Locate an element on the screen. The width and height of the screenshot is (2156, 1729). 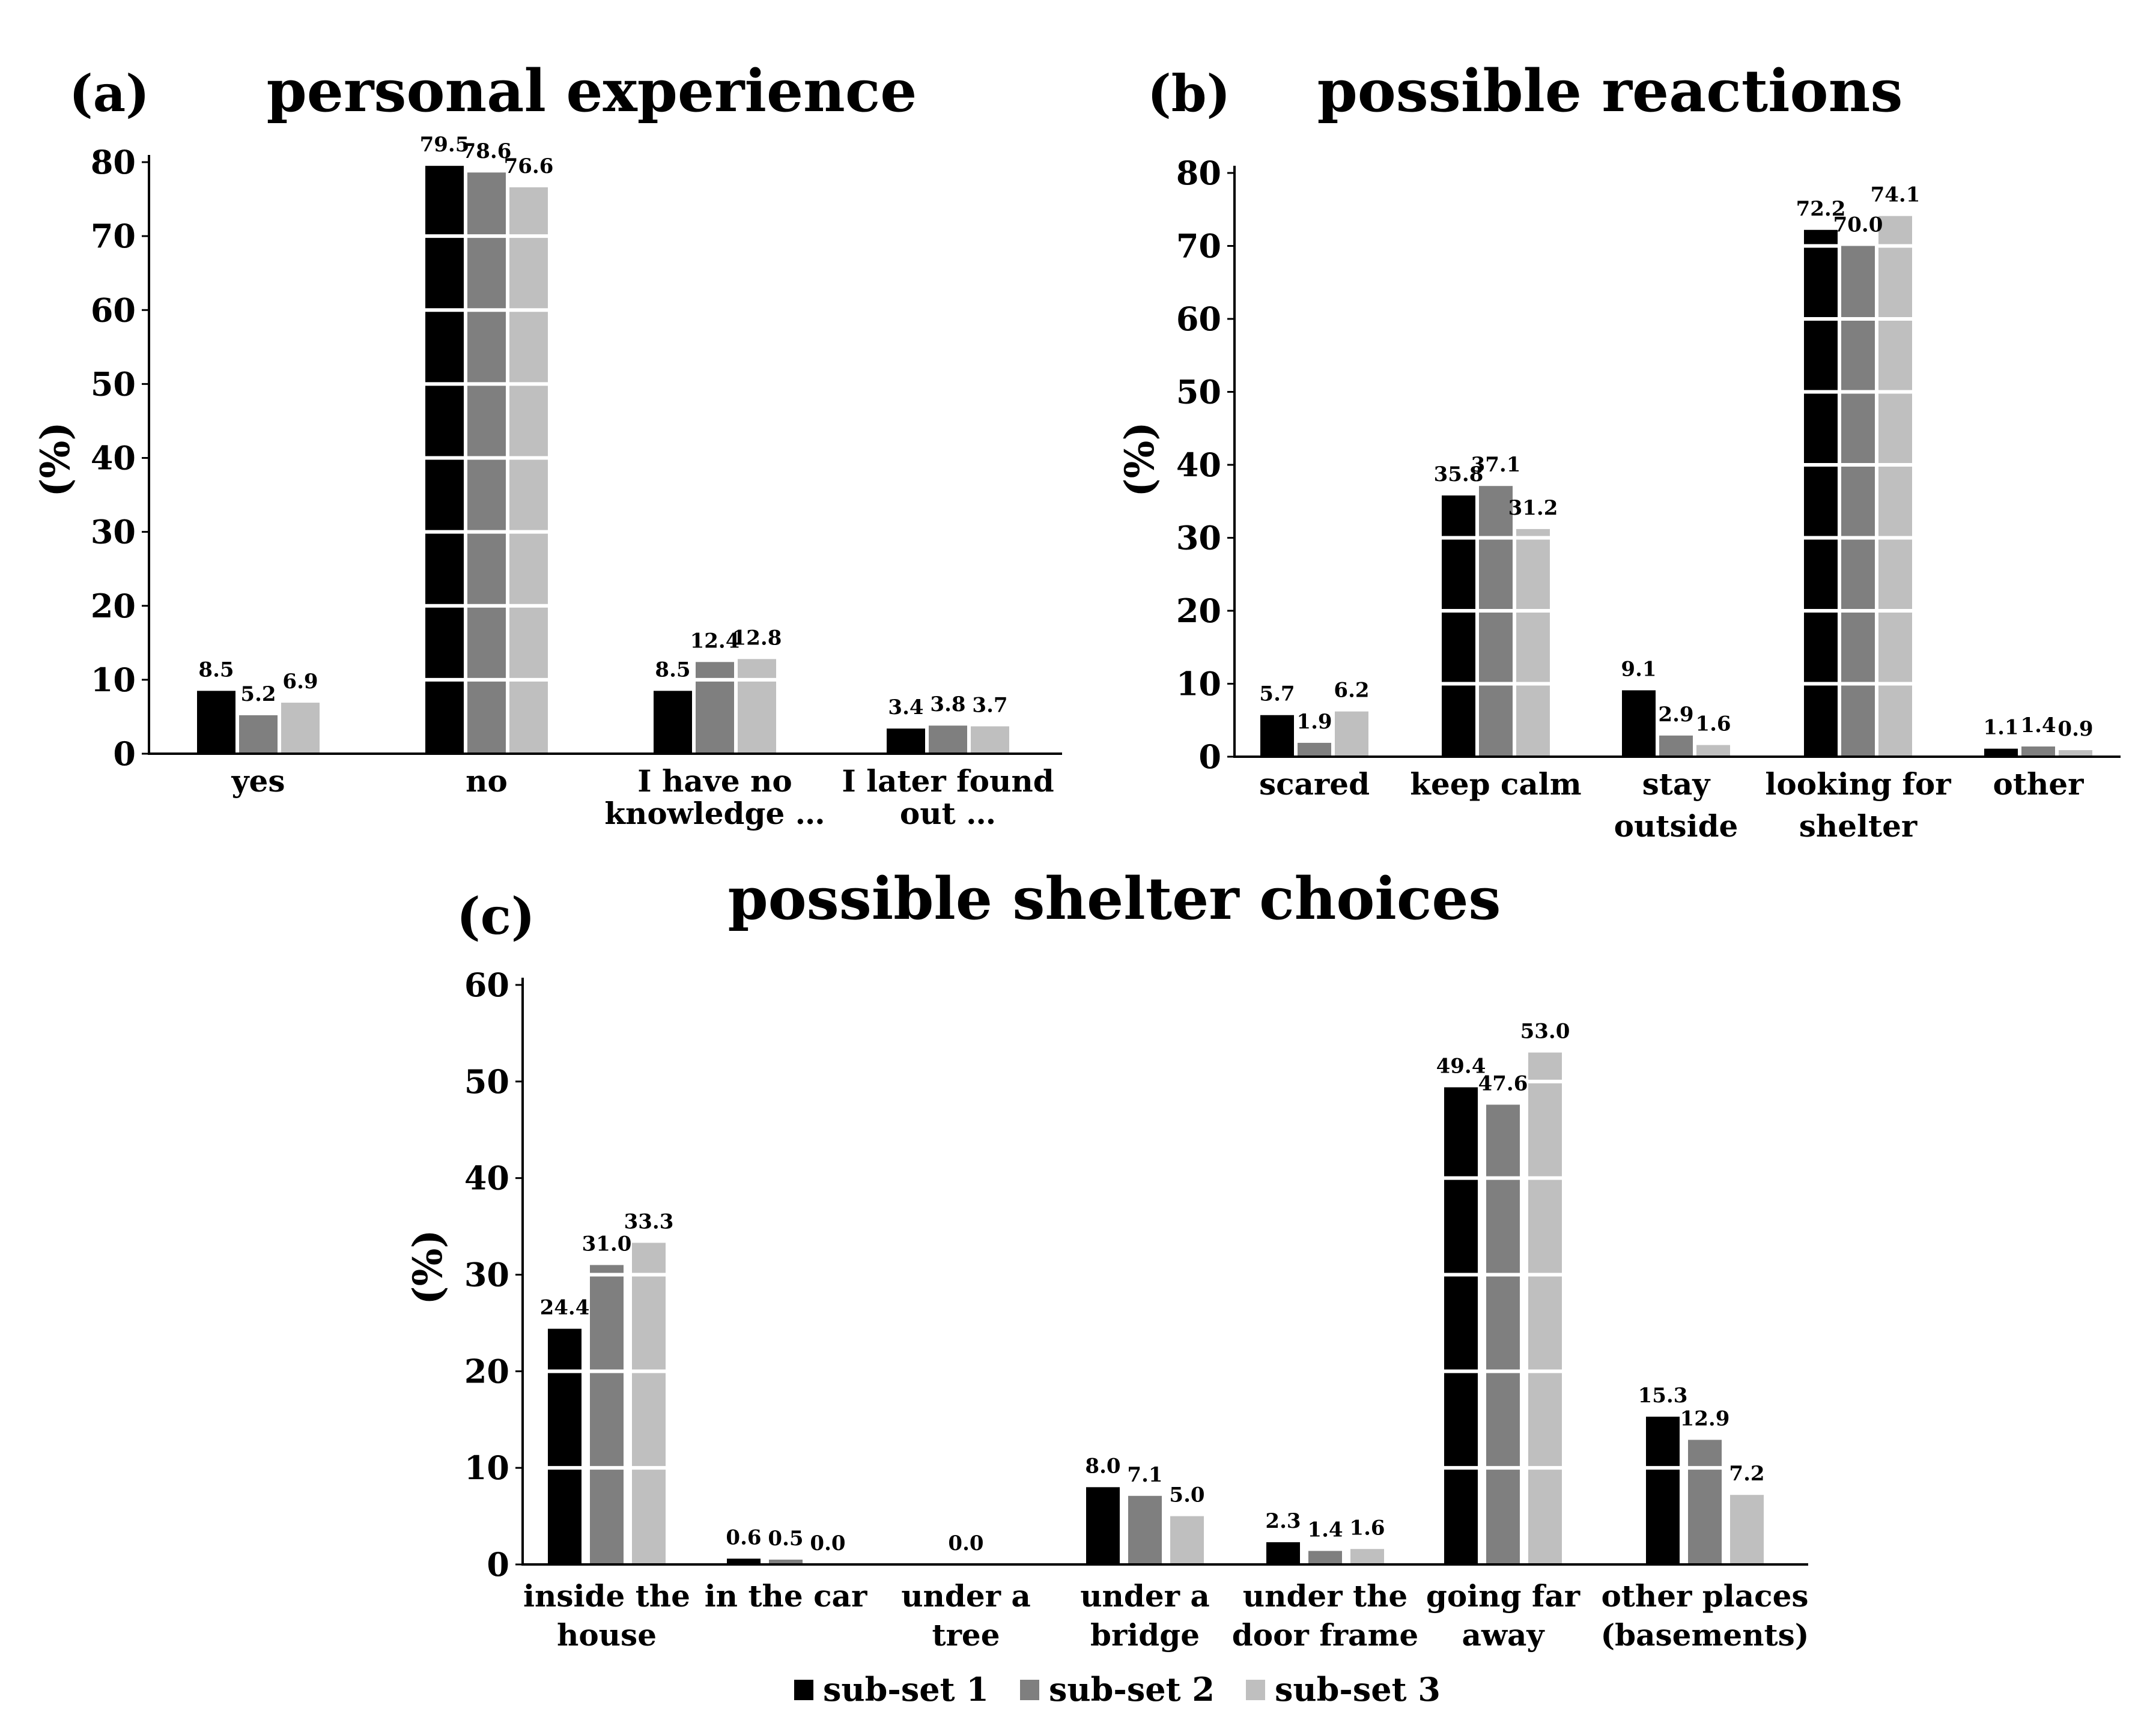
panel-b-y-tick-label: 30 is located at coordinates (1198, 538).